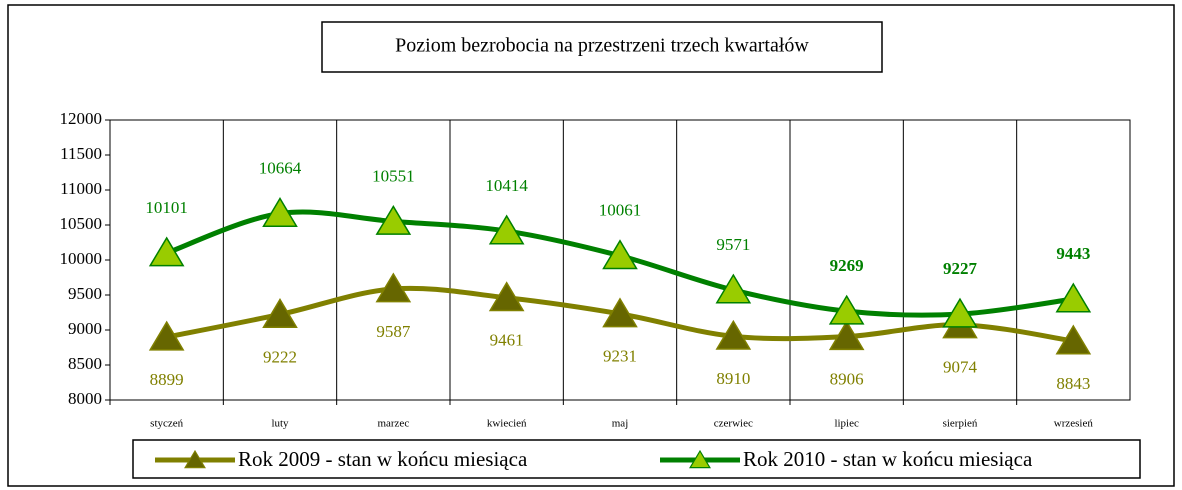  Describe the element at coordinates (85, 293) in the screenshot. I see `y-tick-label: 9500` at that location.